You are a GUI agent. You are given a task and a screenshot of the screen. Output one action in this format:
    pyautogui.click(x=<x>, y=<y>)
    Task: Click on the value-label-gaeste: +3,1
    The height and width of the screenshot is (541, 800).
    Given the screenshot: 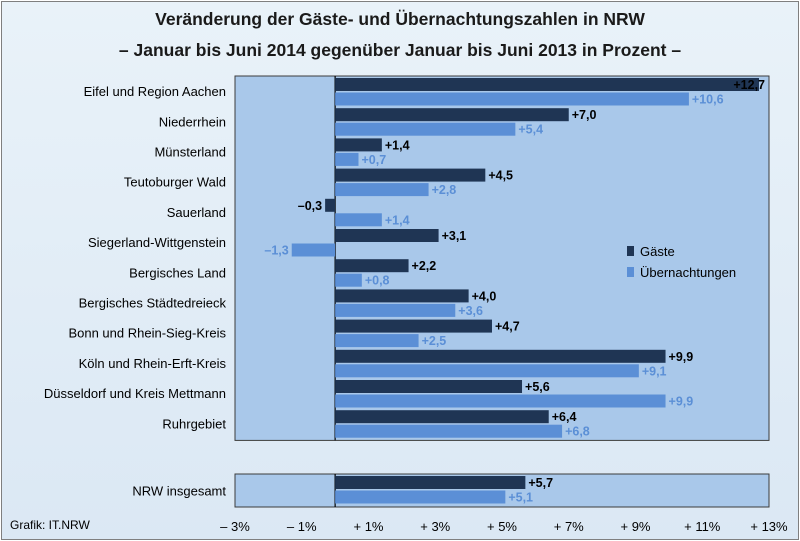 What is the action you would take?
    pyautogui.click(x=454, y=236)
    